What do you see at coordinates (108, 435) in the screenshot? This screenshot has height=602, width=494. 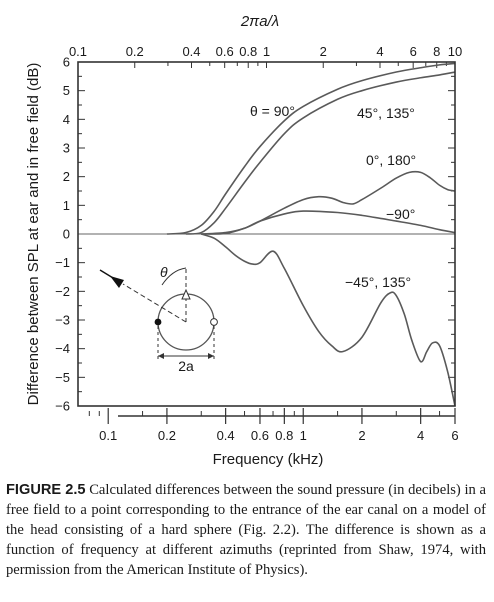 I see `x-tick-label: 0.1` at bounding box center [108, 435].